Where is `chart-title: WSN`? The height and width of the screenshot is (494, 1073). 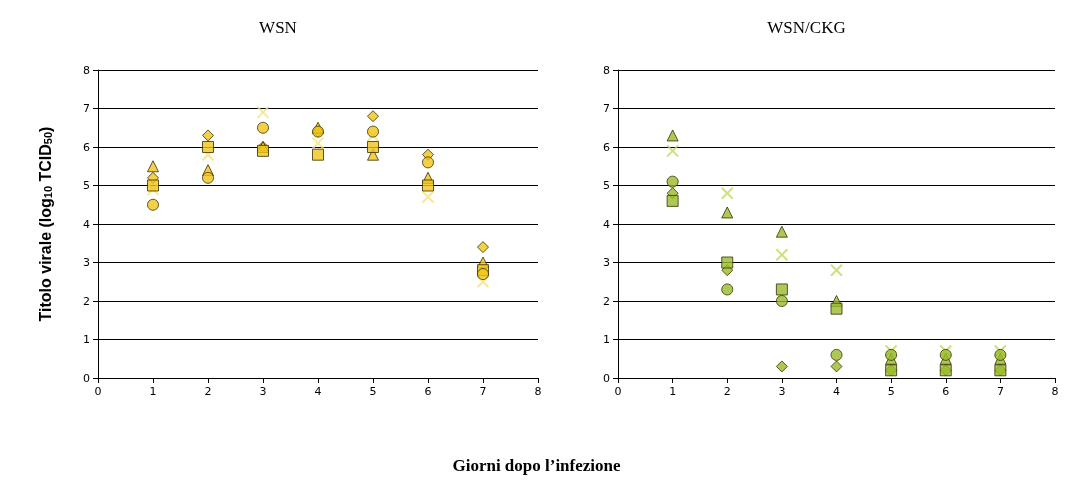
chart-title: WSN is located at coordinates (278, 27).